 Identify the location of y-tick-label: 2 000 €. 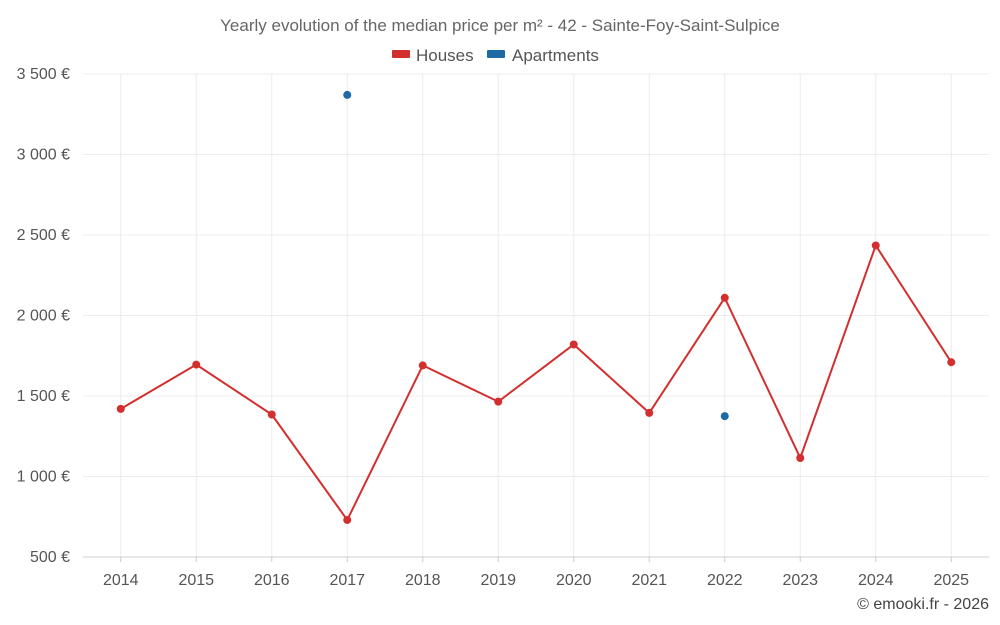
(43, 316).